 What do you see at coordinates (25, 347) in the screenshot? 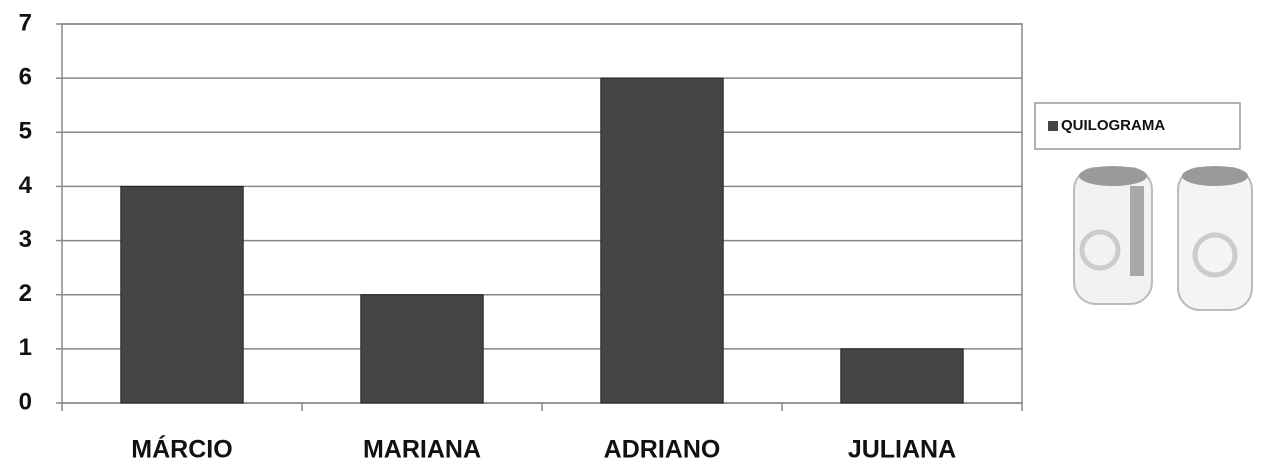
I see `y-tick-label: 1` at bounding box center [25, 347].